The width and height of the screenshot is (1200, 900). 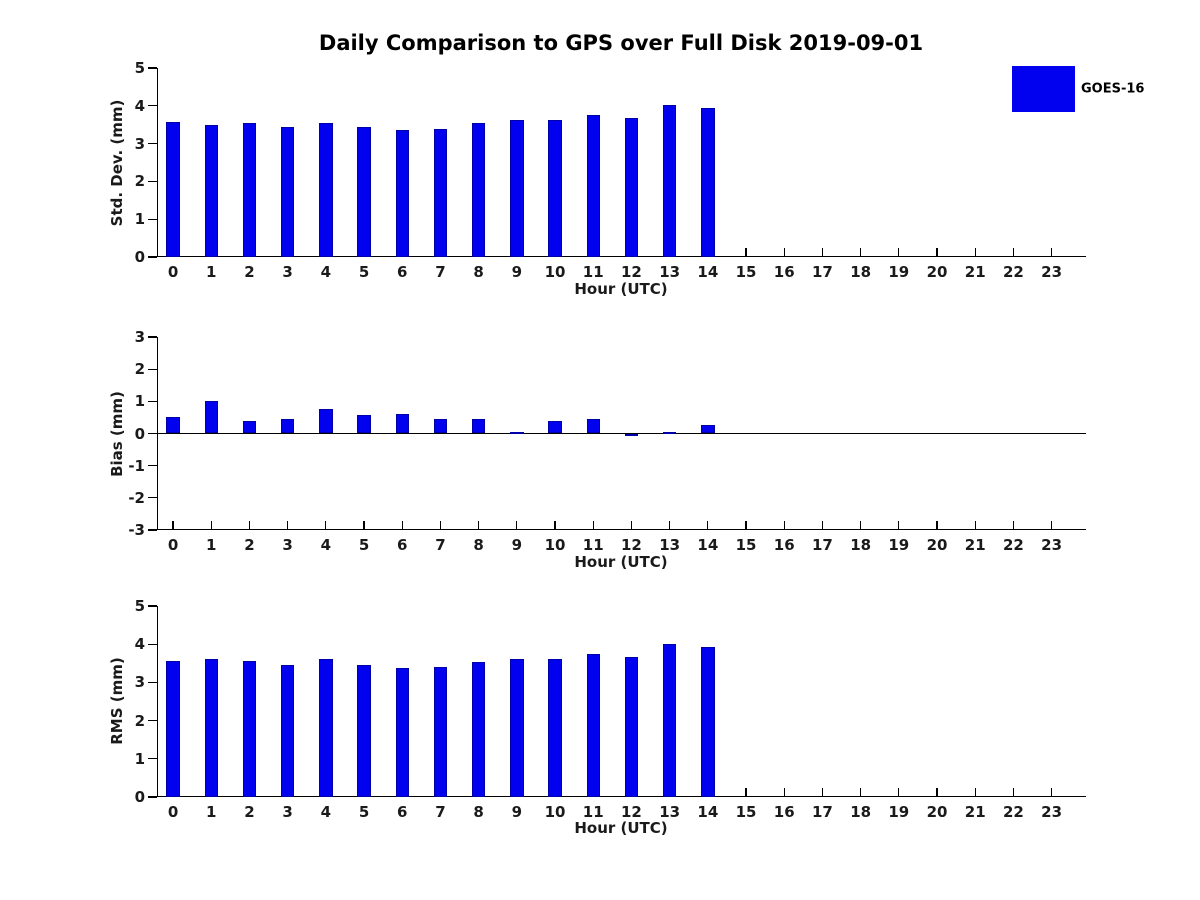 What do you see at coordinates (899, 272) in the screenshot?
I see `x-tick-label: 19` at bounding box center [899, 272].